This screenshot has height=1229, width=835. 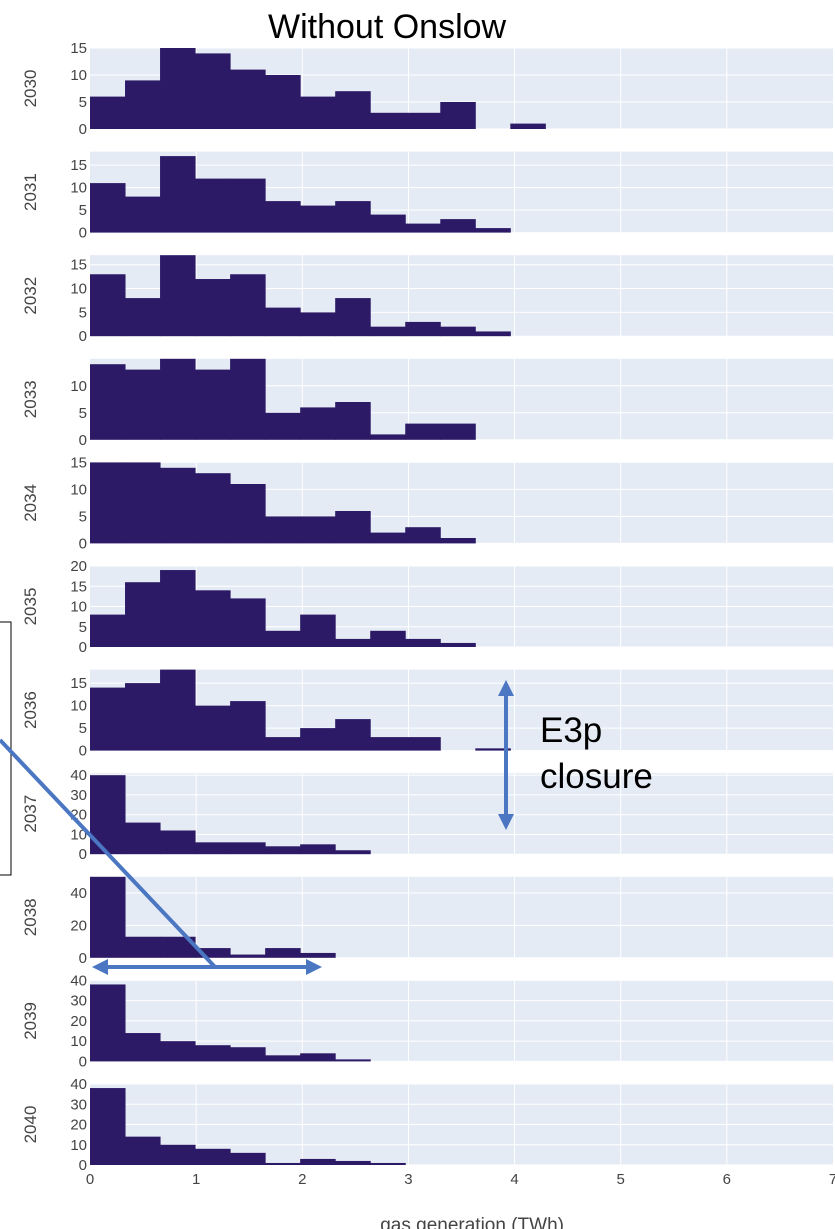 What do you see at coordinates (30, 607) in the screenshot?
I see `year-label: 2035` at bounding box center [30, 607].